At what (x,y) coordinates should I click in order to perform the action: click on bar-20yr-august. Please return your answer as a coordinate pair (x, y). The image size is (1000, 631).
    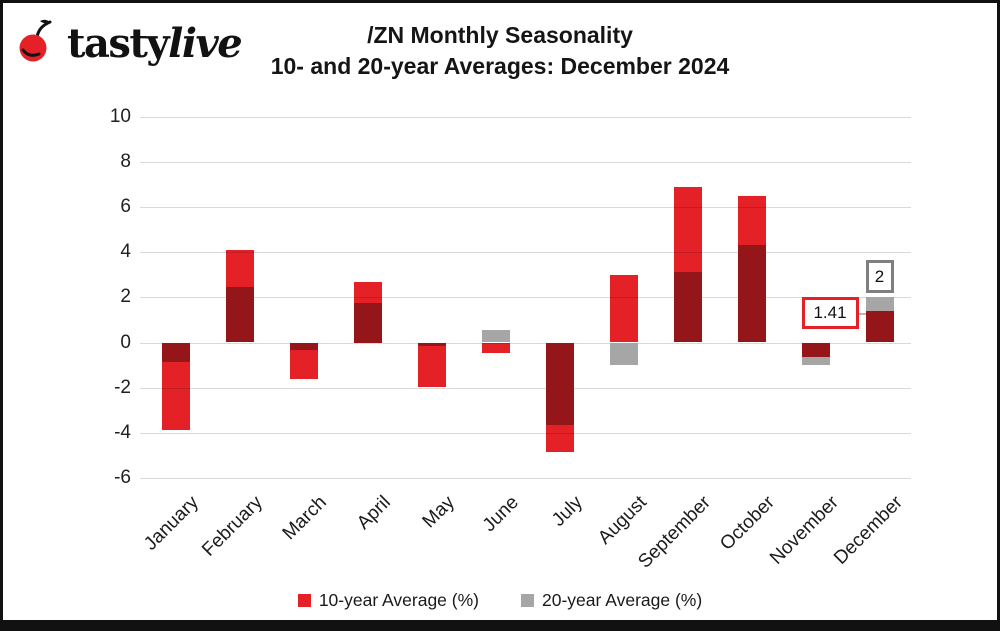
    Looking at the image, I should click on (623, 354).